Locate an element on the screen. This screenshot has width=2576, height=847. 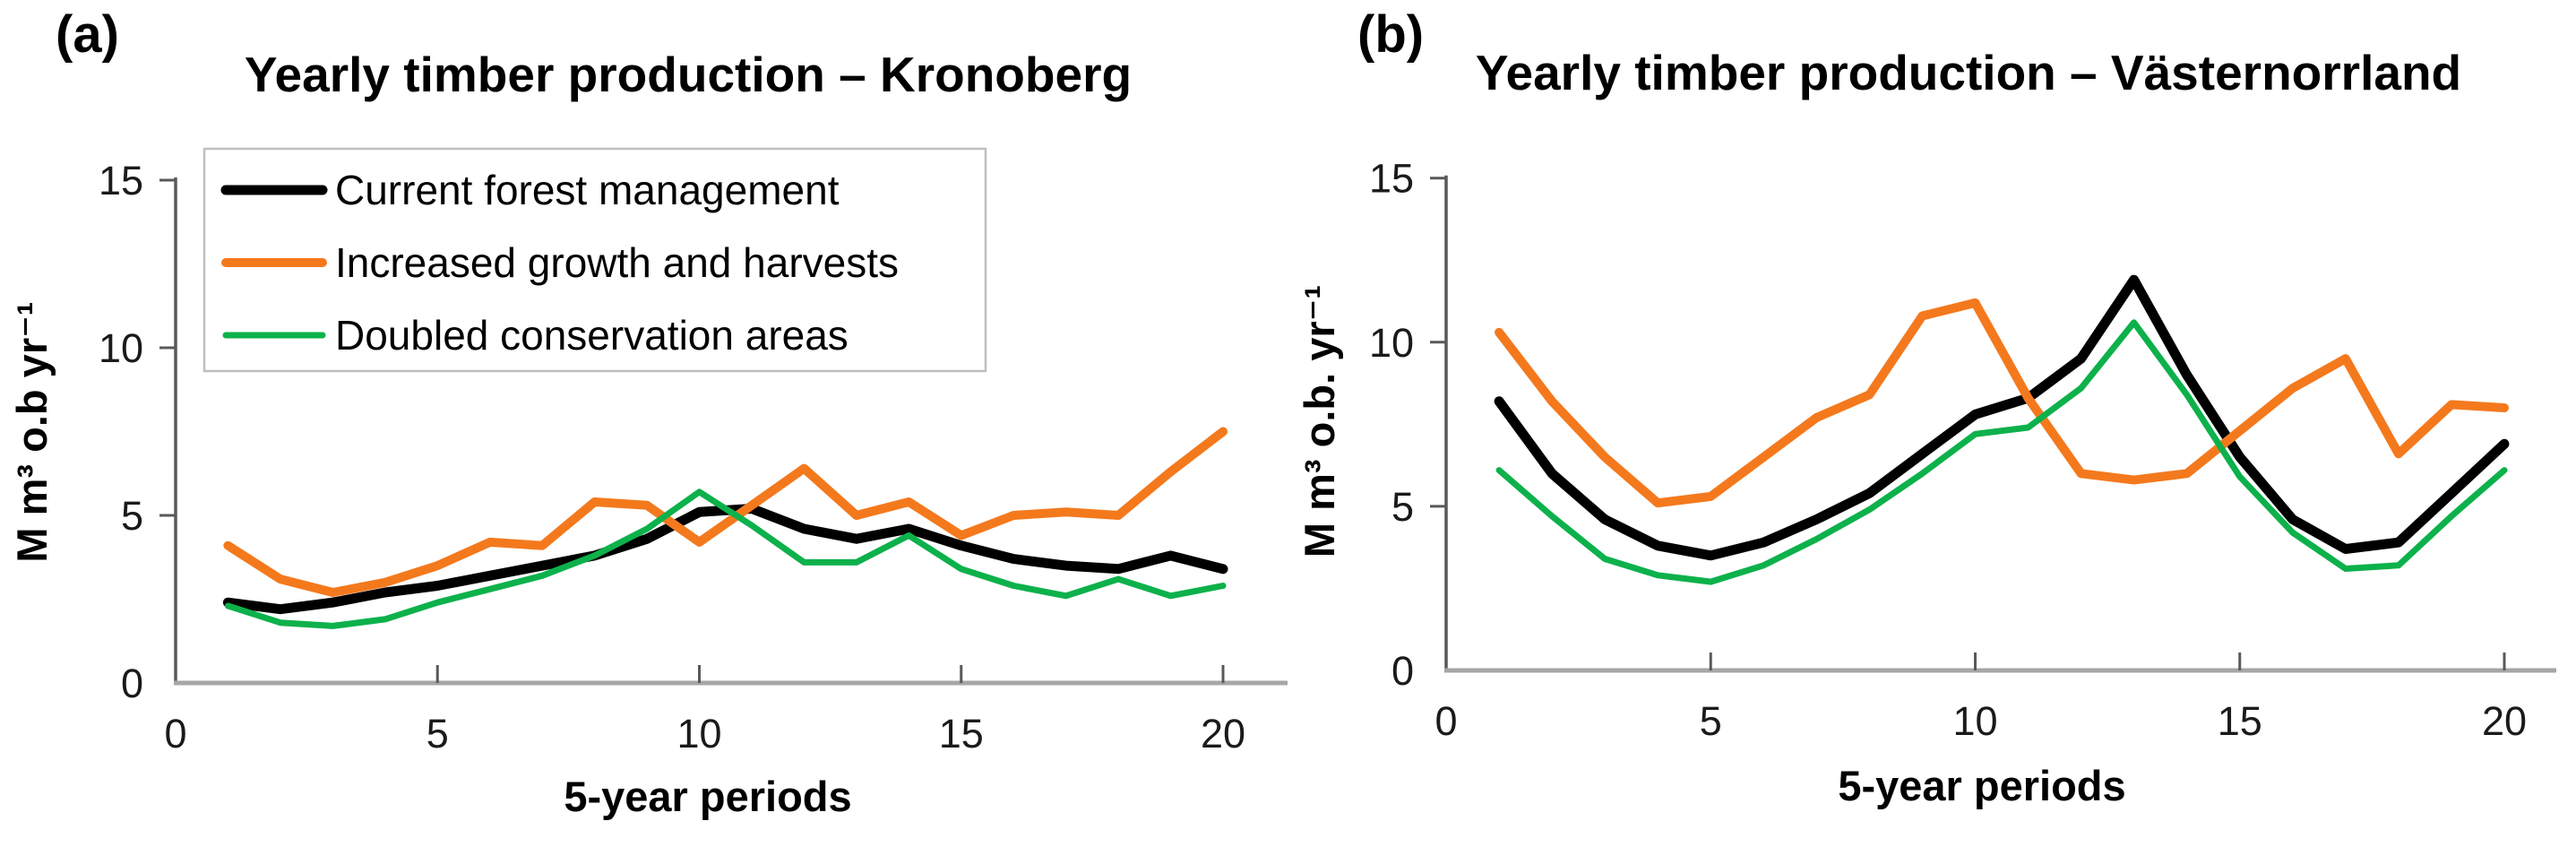
legend-box is located at coordinates (594, 260).